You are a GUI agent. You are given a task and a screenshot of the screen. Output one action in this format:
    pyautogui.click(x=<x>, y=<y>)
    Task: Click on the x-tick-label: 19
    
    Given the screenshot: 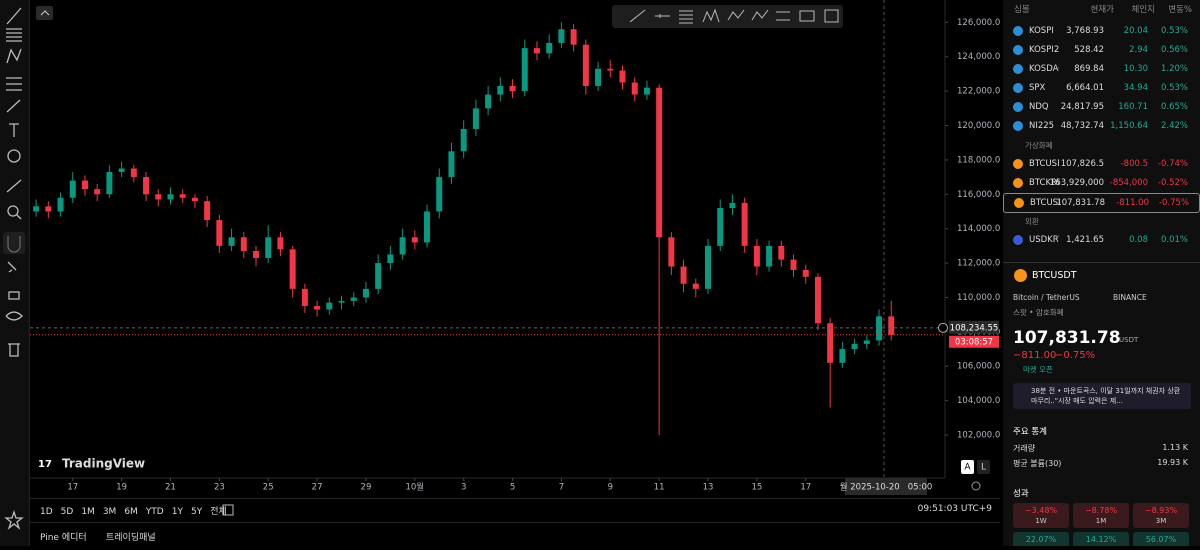 What is the action you would take?
    pyautogui.click(x=121, y=488)
    